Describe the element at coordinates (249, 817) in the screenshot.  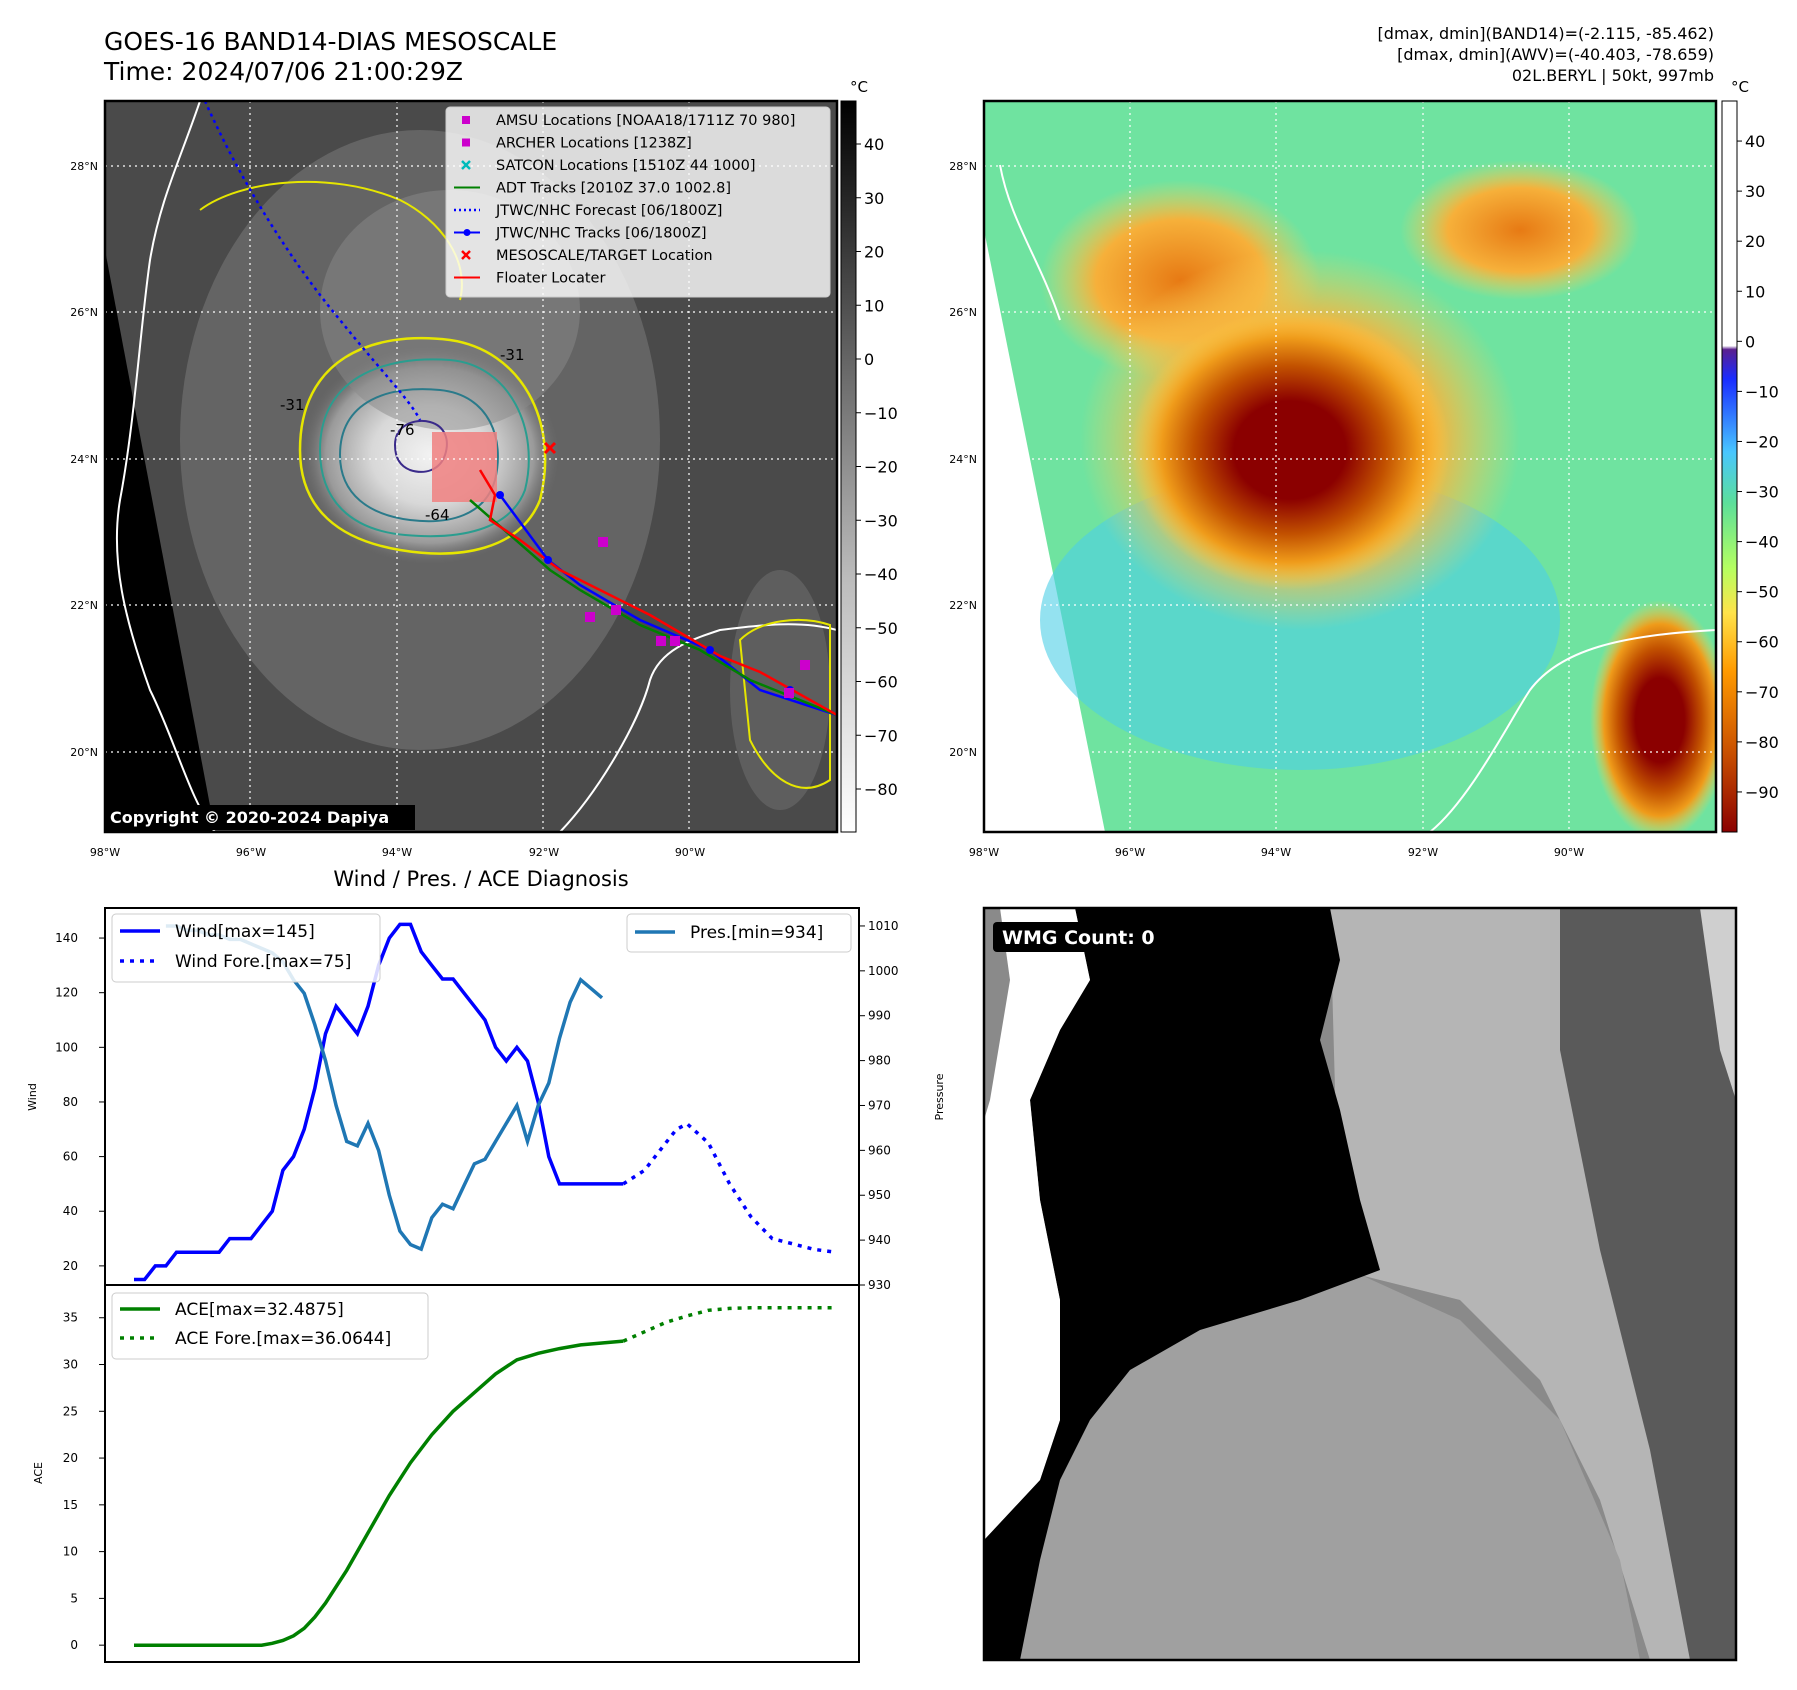
I see `copyright-text: Copyright © 2020-2024 Dapiya` at that location.